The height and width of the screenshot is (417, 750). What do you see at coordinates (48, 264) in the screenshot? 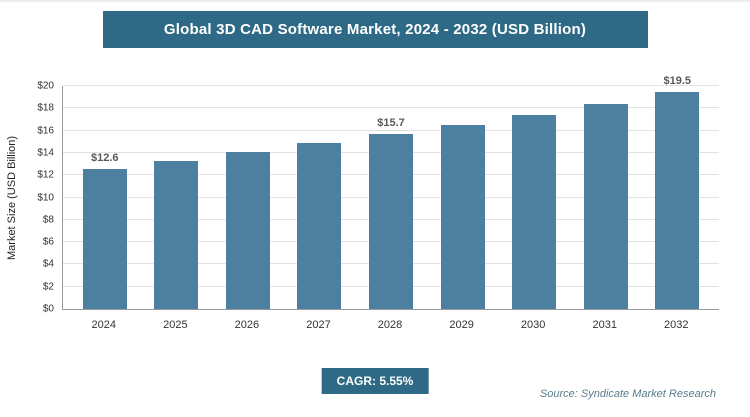
I see `y-tick-label: $4` at bounding box center [48, 264].